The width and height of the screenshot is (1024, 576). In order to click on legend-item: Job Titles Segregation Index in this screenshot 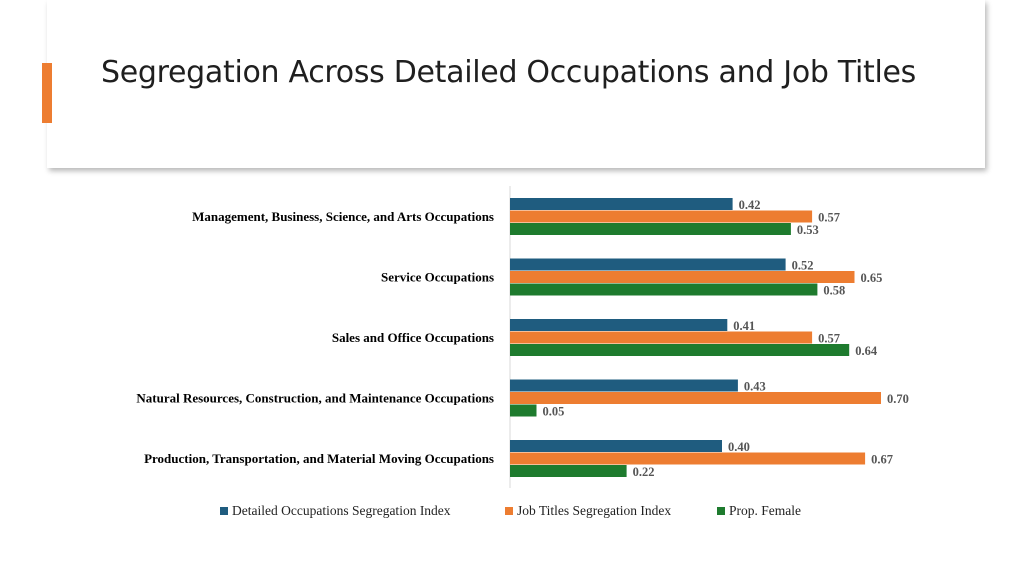, I will do `click(588, 511)`.